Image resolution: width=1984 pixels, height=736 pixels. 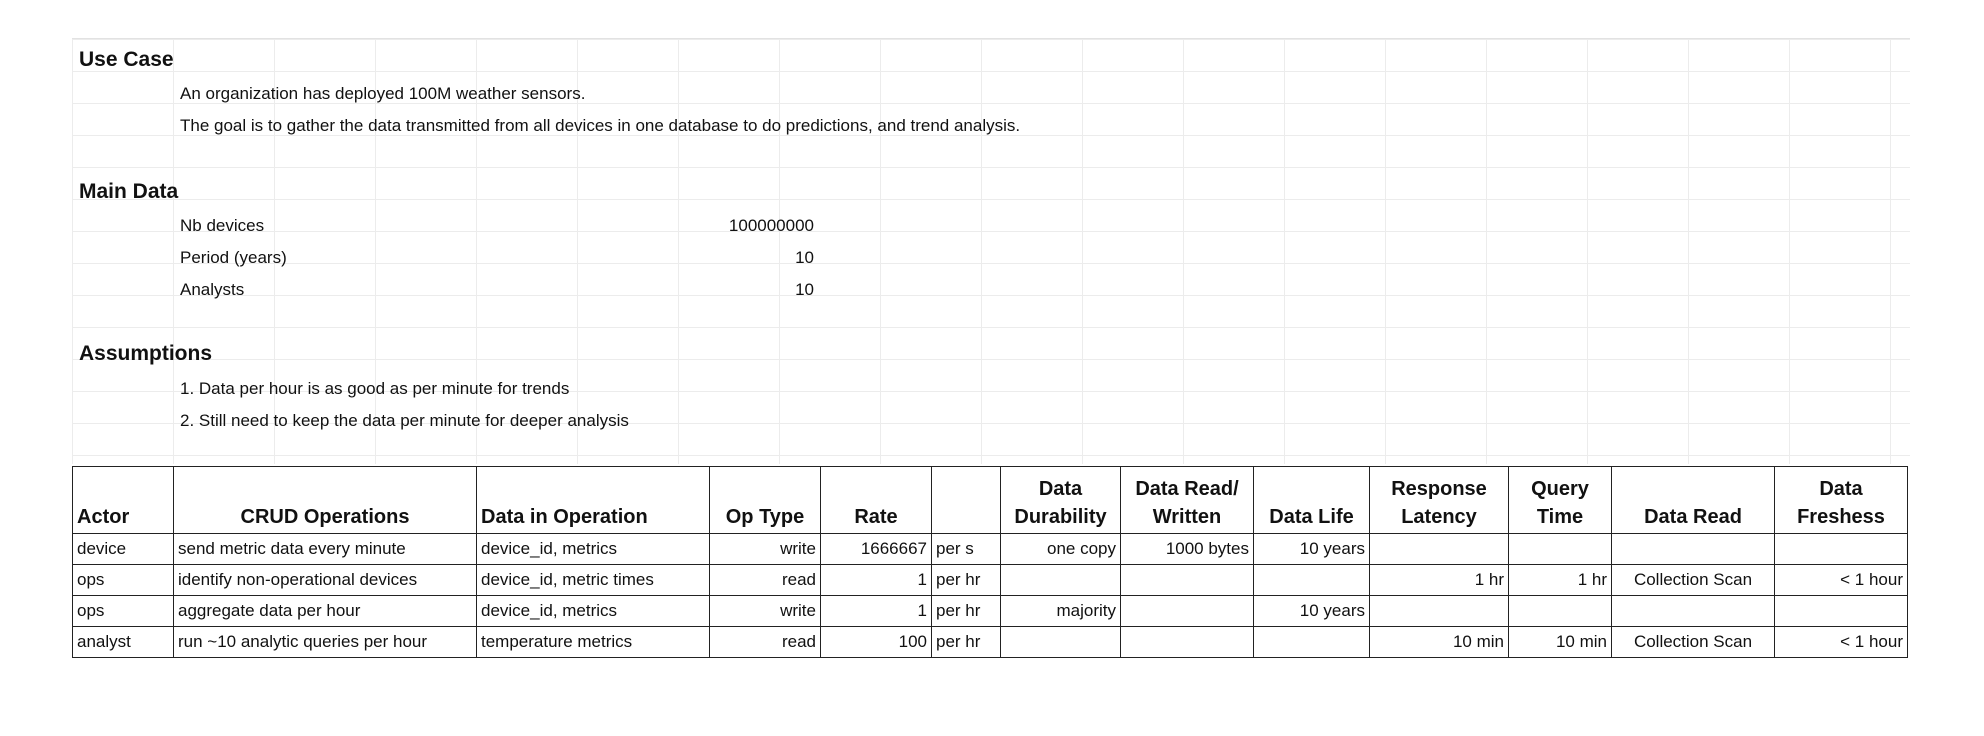 What do you see at coordinates (804, 257) in the screenshot?
I see `main-data-value-period: 10` at bounding box center [804, 257].